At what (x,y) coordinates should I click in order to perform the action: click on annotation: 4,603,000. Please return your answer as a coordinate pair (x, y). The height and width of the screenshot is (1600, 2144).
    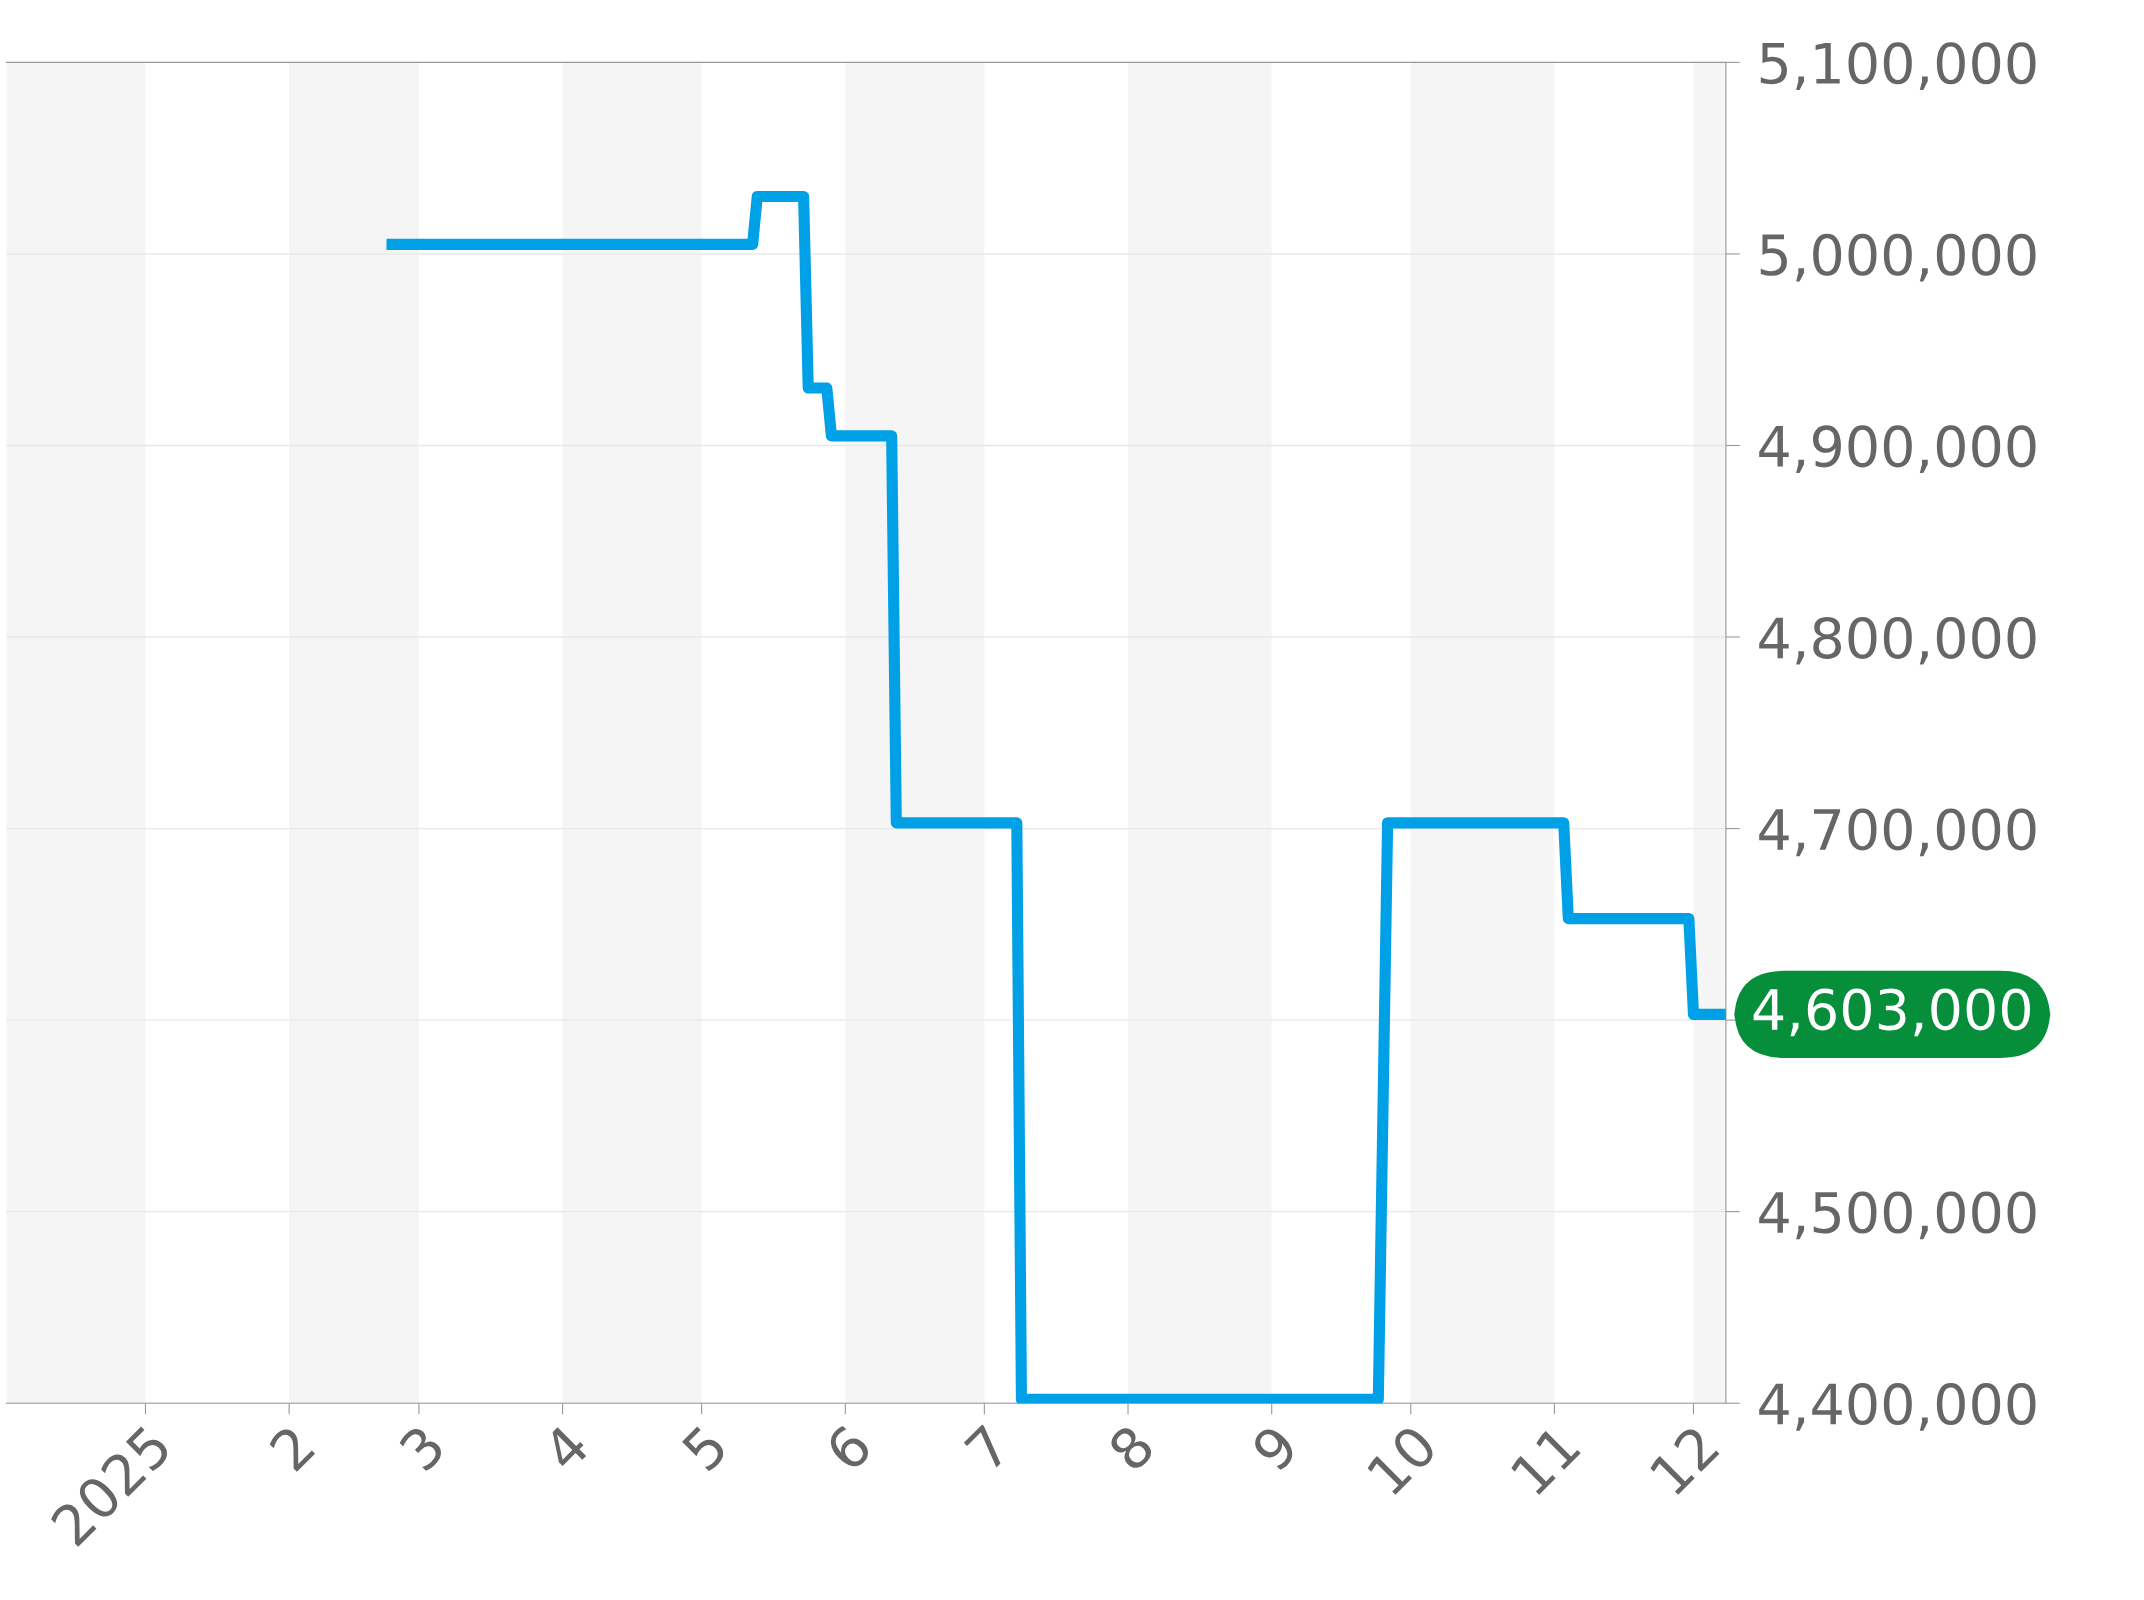
    Looking at the image, I should click on (1891, 1012).